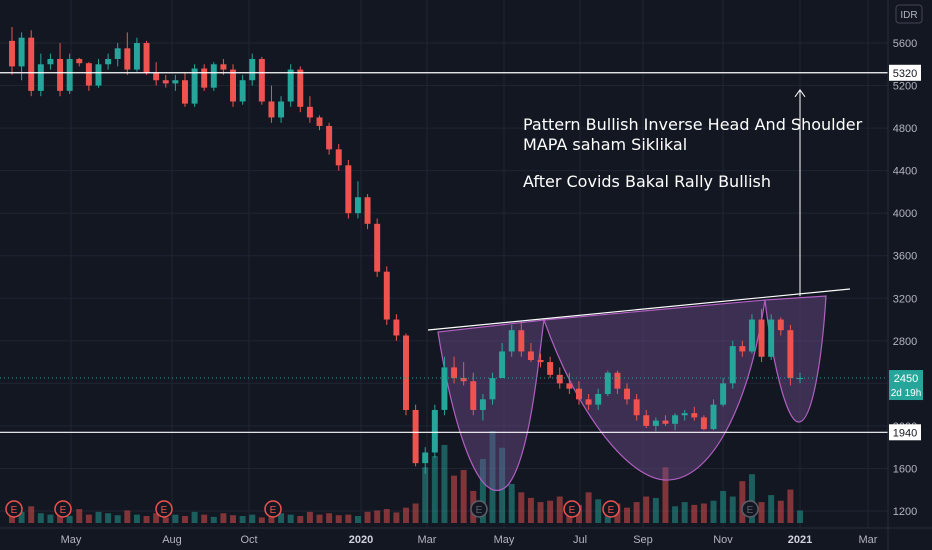 Image resolution: width=932 pixels, height=550 pixels. What do you see at coordinates (71, 540) in the screenshot?
I see `time-tick-label: May` at bounding box center [71, 540].